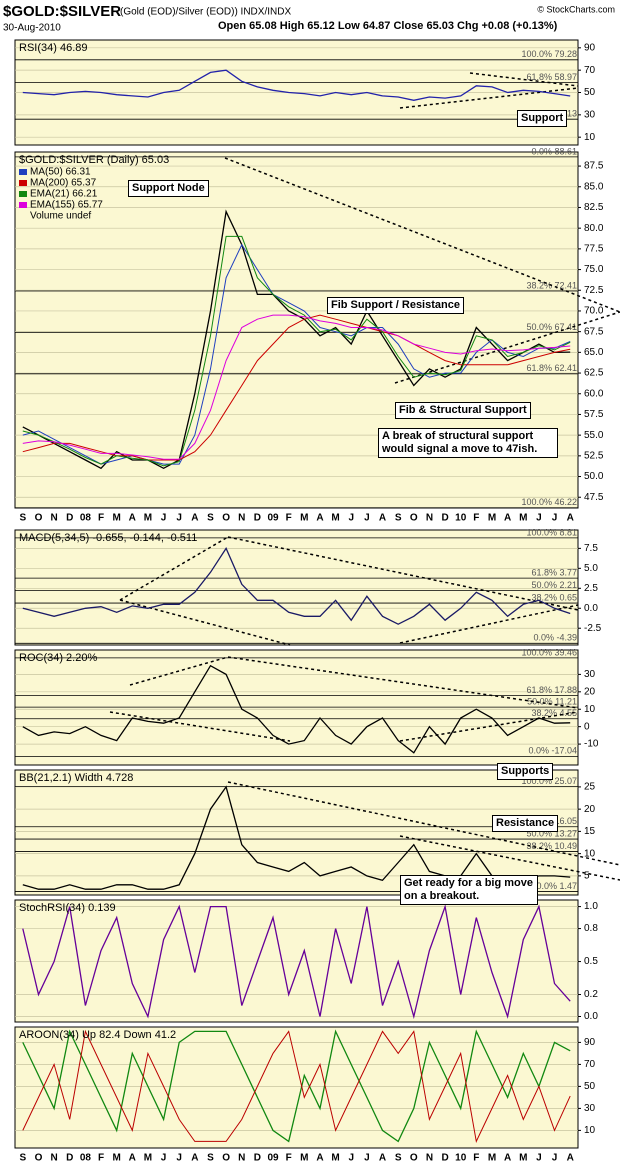  I want to click on watermark: © StockCharts.com, so click(576, 9).